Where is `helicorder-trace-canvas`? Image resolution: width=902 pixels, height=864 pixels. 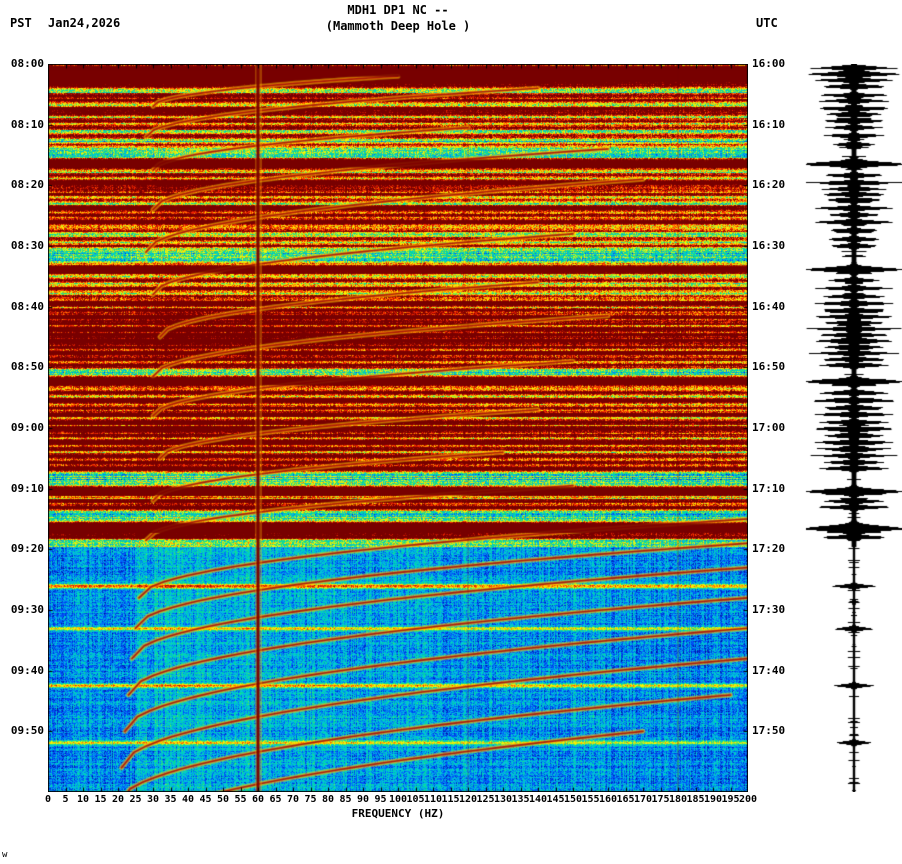
helicorder-trace-canvas is located at coordinates (852, 428).